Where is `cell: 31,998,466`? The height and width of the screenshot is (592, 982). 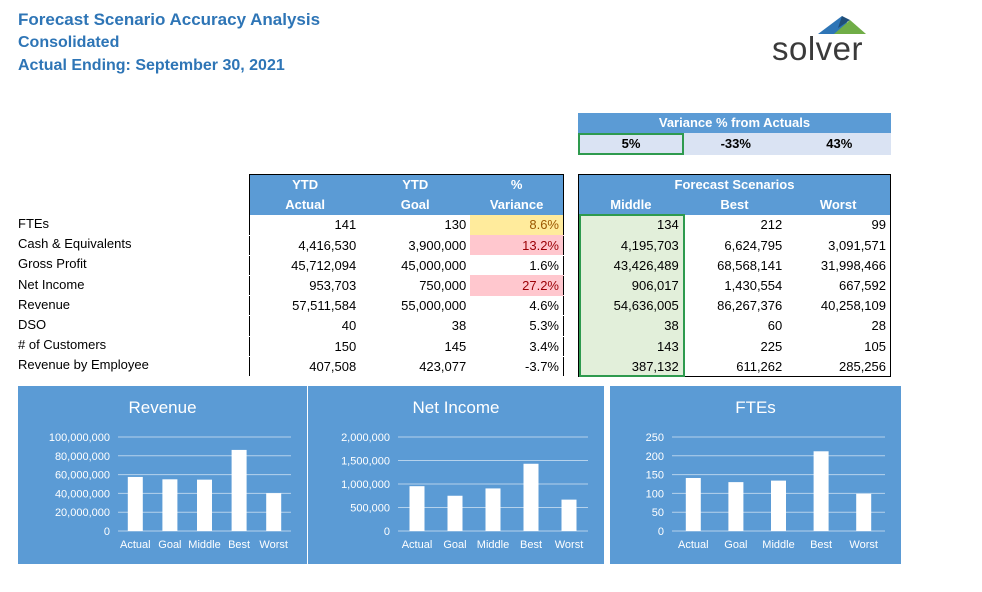
cell: 31,998,466 is located at coordinates (853, 265).